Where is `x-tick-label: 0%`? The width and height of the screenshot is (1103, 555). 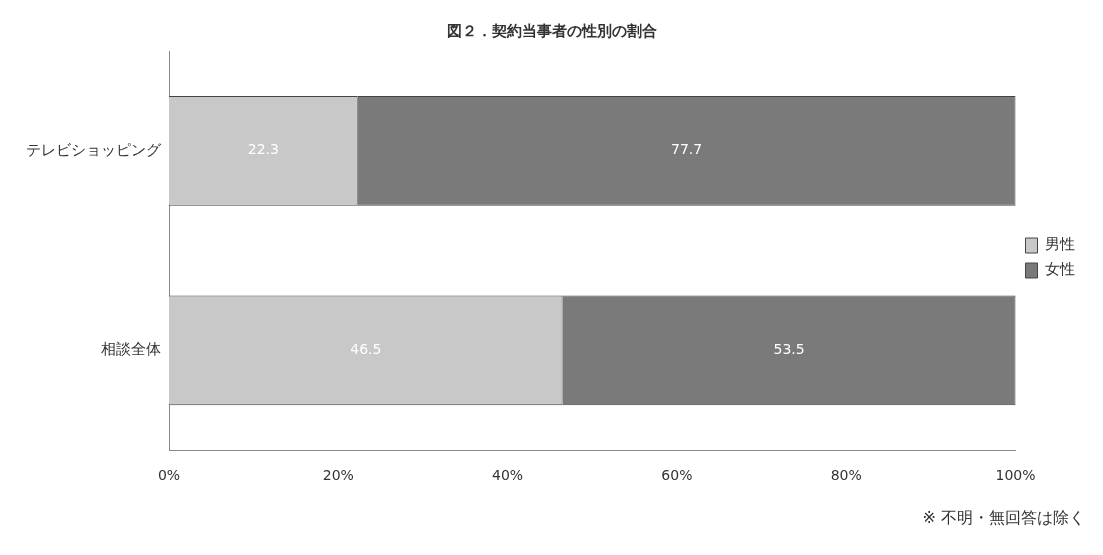 x-tick-label: 0% is located at coordinates (169, 475).